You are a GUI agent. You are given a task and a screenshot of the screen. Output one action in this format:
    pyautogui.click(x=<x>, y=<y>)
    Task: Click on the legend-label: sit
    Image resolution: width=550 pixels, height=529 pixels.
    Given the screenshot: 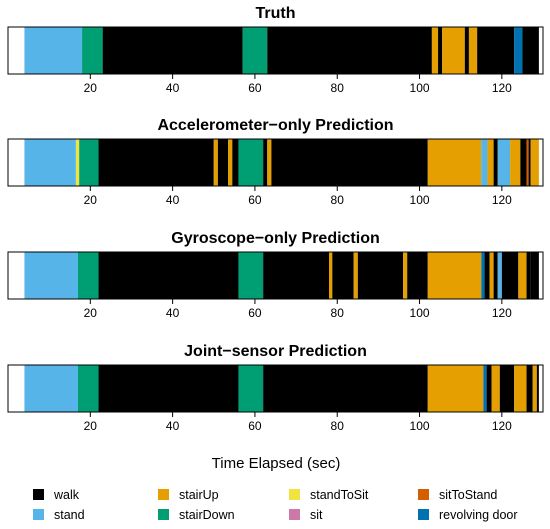 What is the action you would take?
    pyautogui.click(x=316, y=515)
    